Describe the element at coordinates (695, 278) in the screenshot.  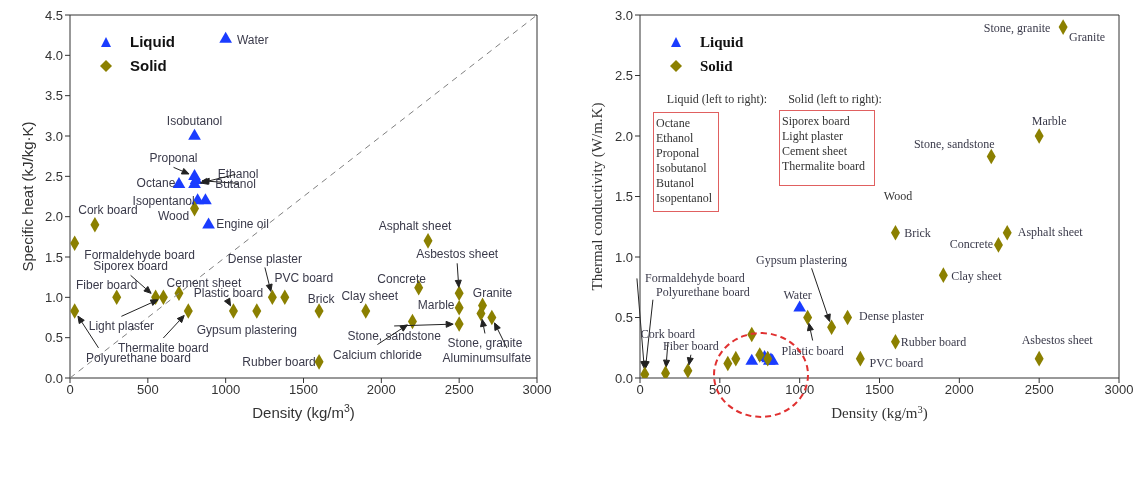
I see `annotation: Formaldehyde board` at that location.